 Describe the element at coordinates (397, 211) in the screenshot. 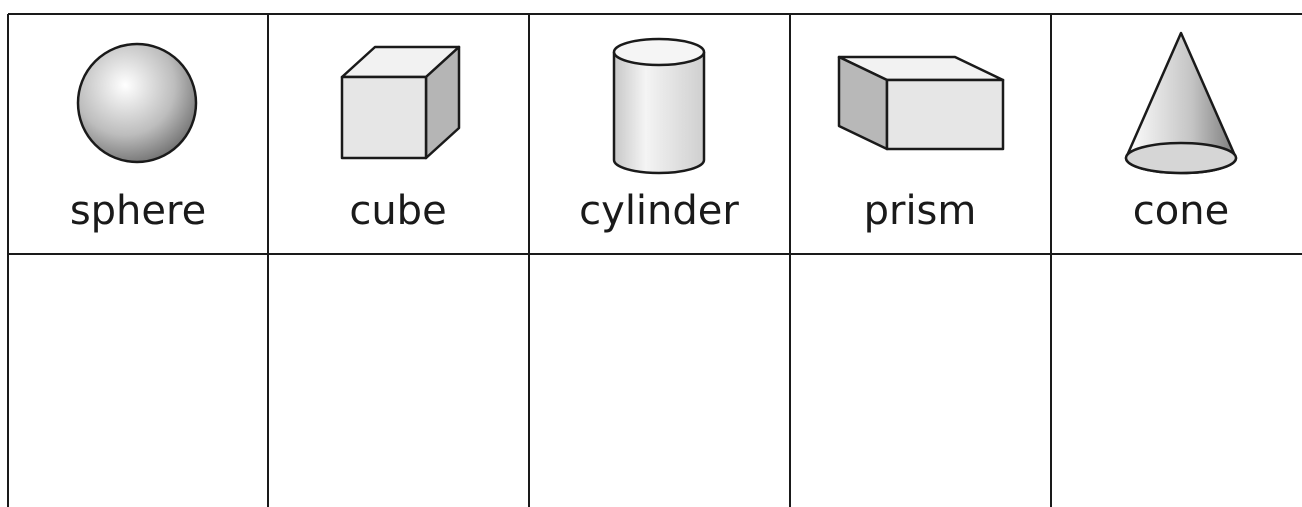

I see `header-label: cube` at that location.